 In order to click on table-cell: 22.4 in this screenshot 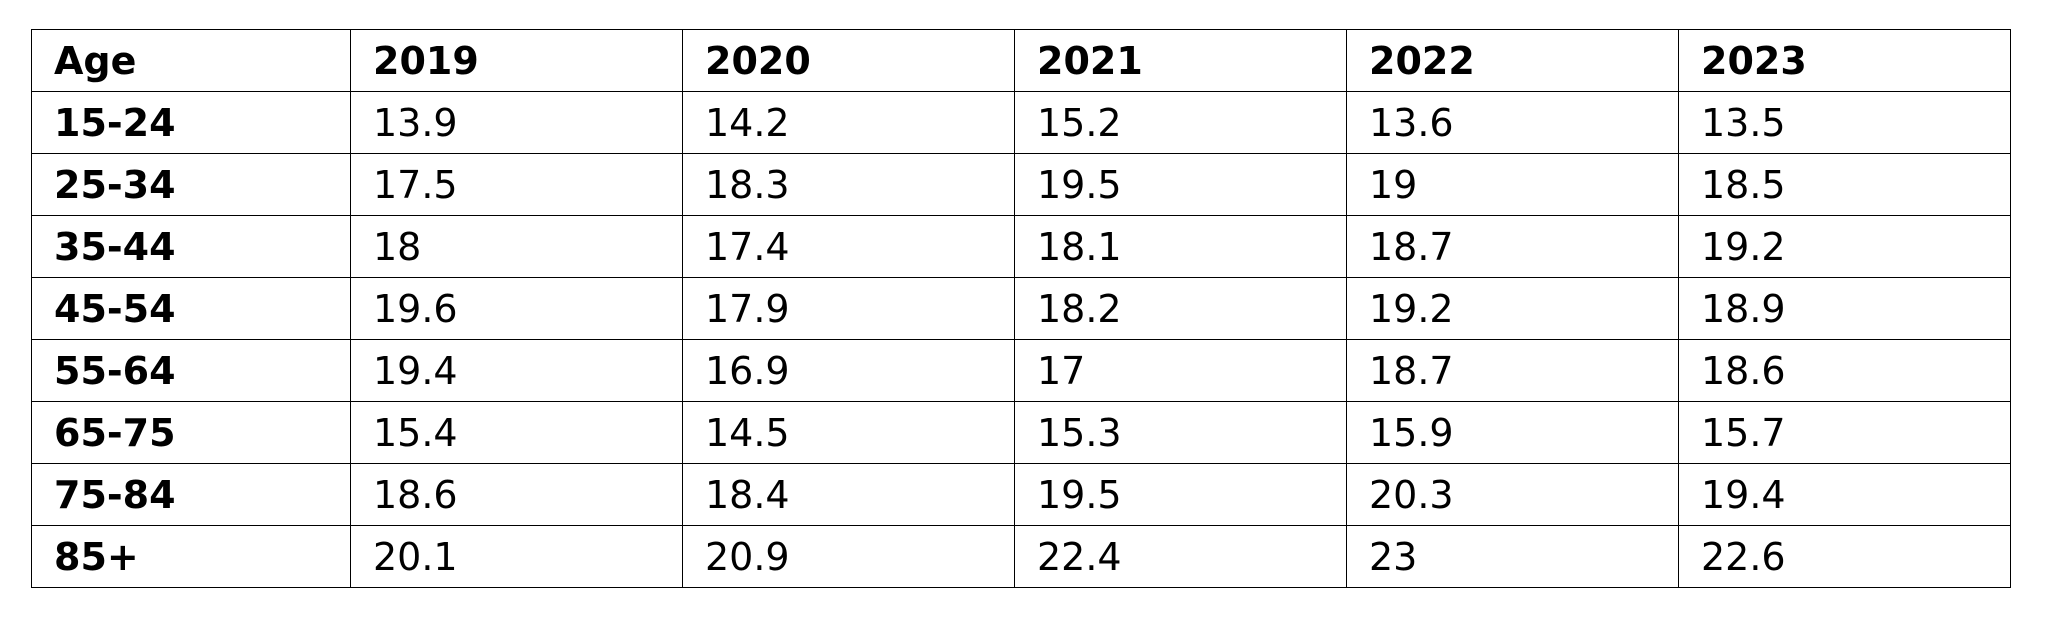, I will do `click(1180, 556)`.